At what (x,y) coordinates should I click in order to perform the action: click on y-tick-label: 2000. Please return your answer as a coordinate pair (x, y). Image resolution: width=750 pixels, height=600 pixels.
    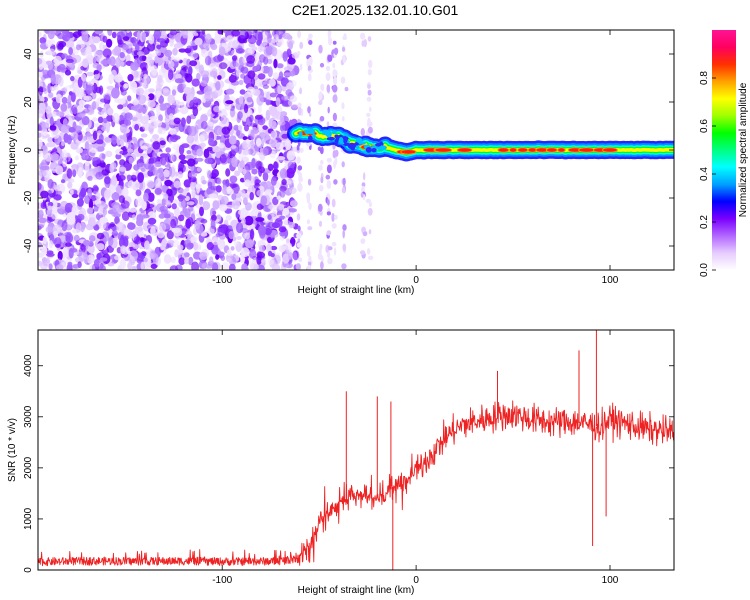
    Looking at the image, I should click on (28, 467).